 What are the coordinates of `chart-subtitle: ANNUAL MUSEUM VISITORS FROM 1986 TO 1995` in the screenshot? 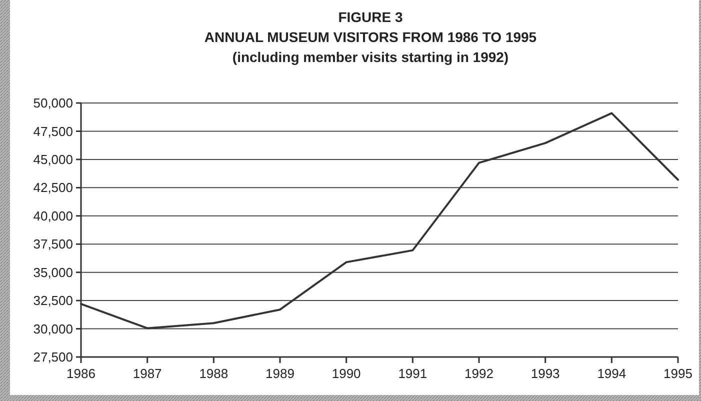 It's located at (370, 37).